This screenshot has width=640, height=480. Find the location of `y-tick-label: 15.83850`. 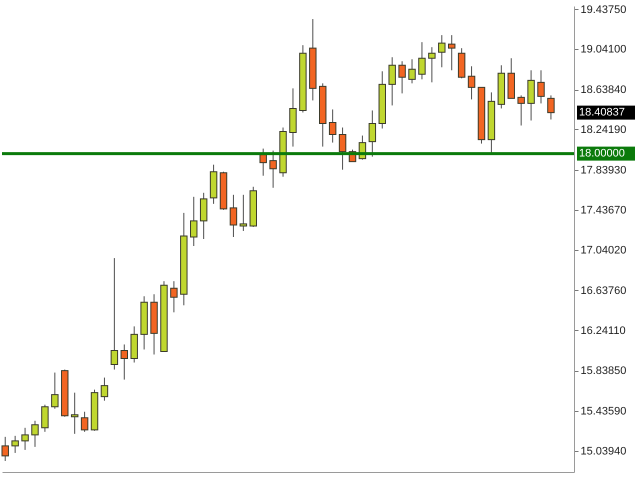

y-tick-label: 15.83850 is located at coordinates (603, 371).